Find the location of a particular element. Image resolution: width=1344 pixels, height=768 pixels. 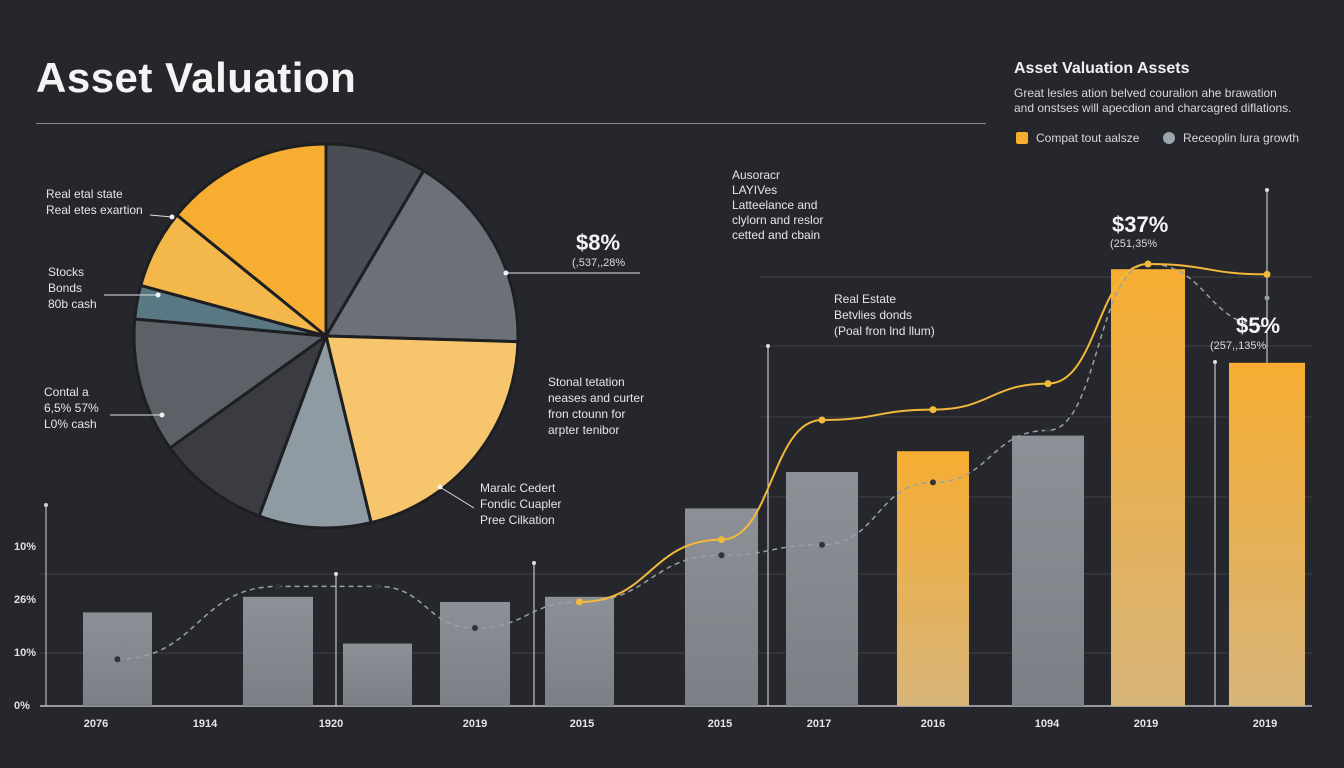

legend-swatch-orange is located at coordinates (1022, 138).